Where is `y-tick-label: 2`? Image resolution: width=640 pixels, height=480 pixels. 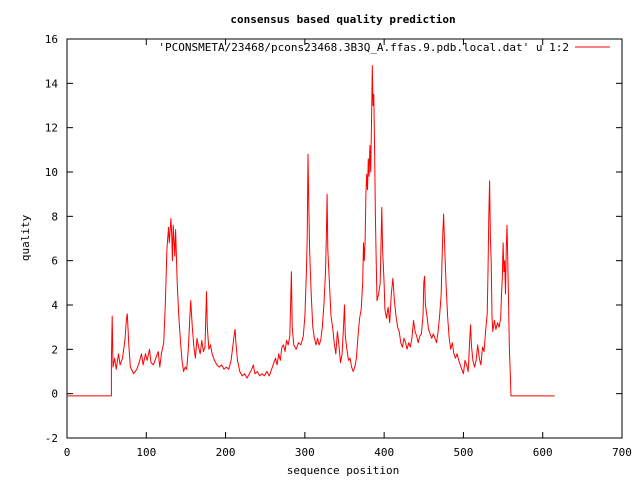
y-tick-label: 2 is located at coordinates (54, 349).